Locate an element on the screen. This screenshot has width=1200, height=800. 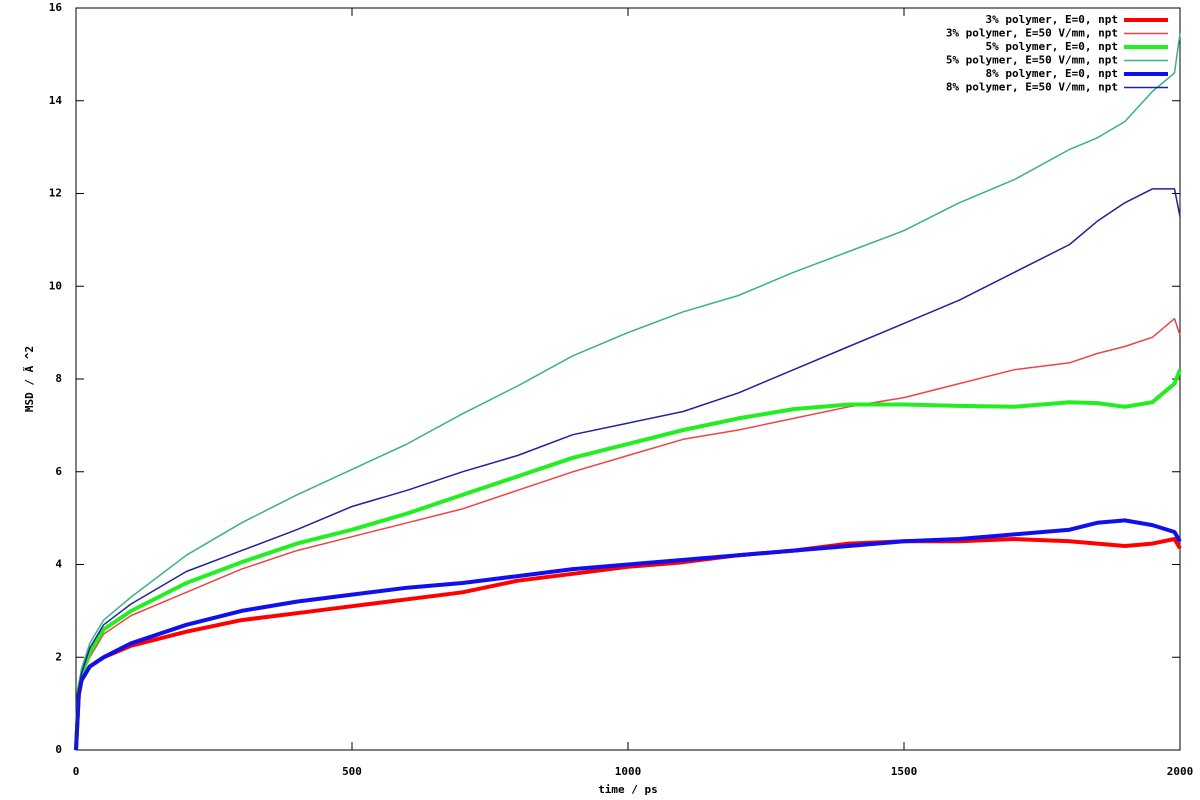
legend-label: 5% polymer, E=0, npt is located at coordinates (1052, 46).